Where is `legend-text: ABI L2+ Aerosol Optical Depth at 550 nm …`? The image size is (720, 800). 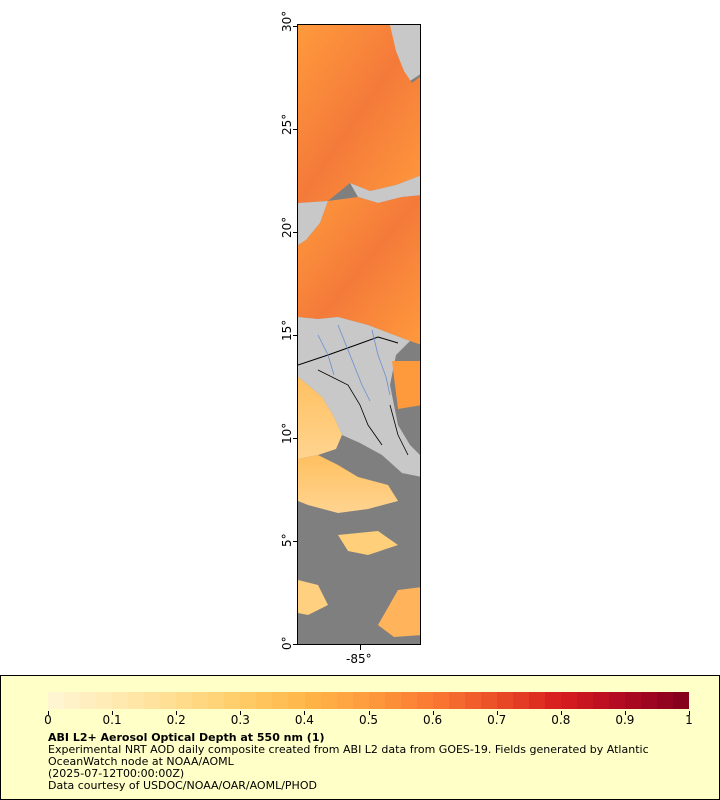 legend-text: ABI L2+ Aerosol Optical Depth at 550 nm … is located at coordinates (348, 762).